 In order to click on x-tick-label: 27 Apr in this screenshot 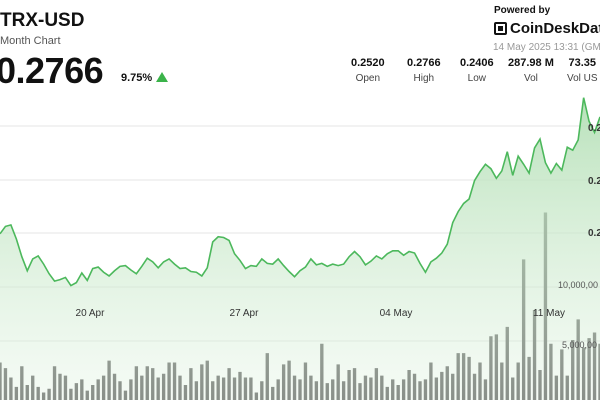, I will do `click(245, 313)`.